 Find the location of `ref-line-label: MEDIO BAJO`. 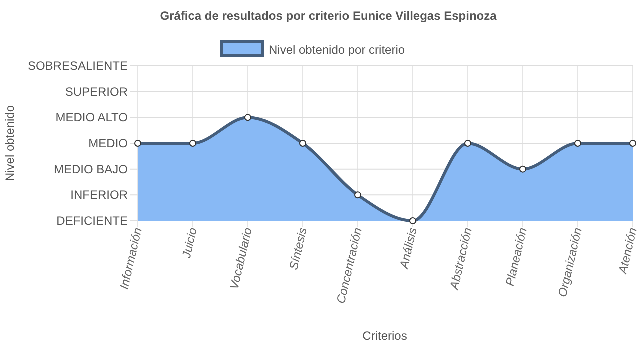

ref-line-label: MEDIO BAJO is located at coordinates (91, 169).